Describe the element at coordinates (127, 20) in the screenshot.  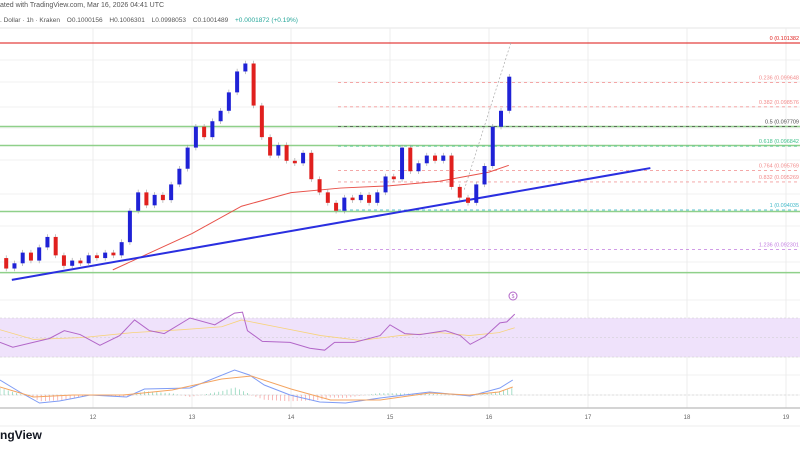
I see `high-value: H0.1006301` at that location.